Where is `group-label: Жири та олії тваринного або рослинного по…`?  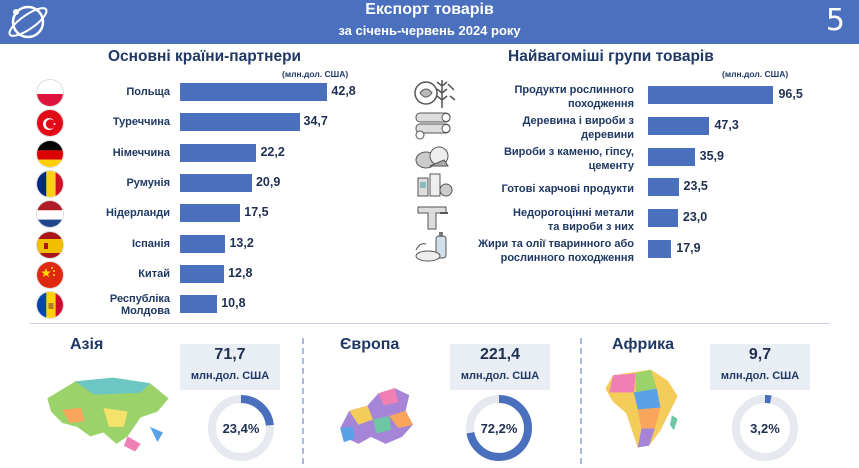
group-label: Жири та олії тваринного або рослинного по… is located at coordinates (556, 251).